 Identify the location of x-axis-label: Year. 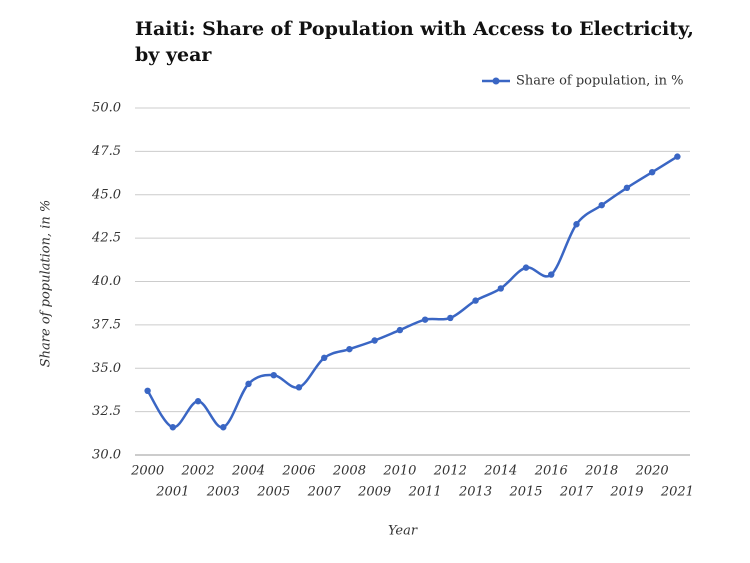
(403, 531).